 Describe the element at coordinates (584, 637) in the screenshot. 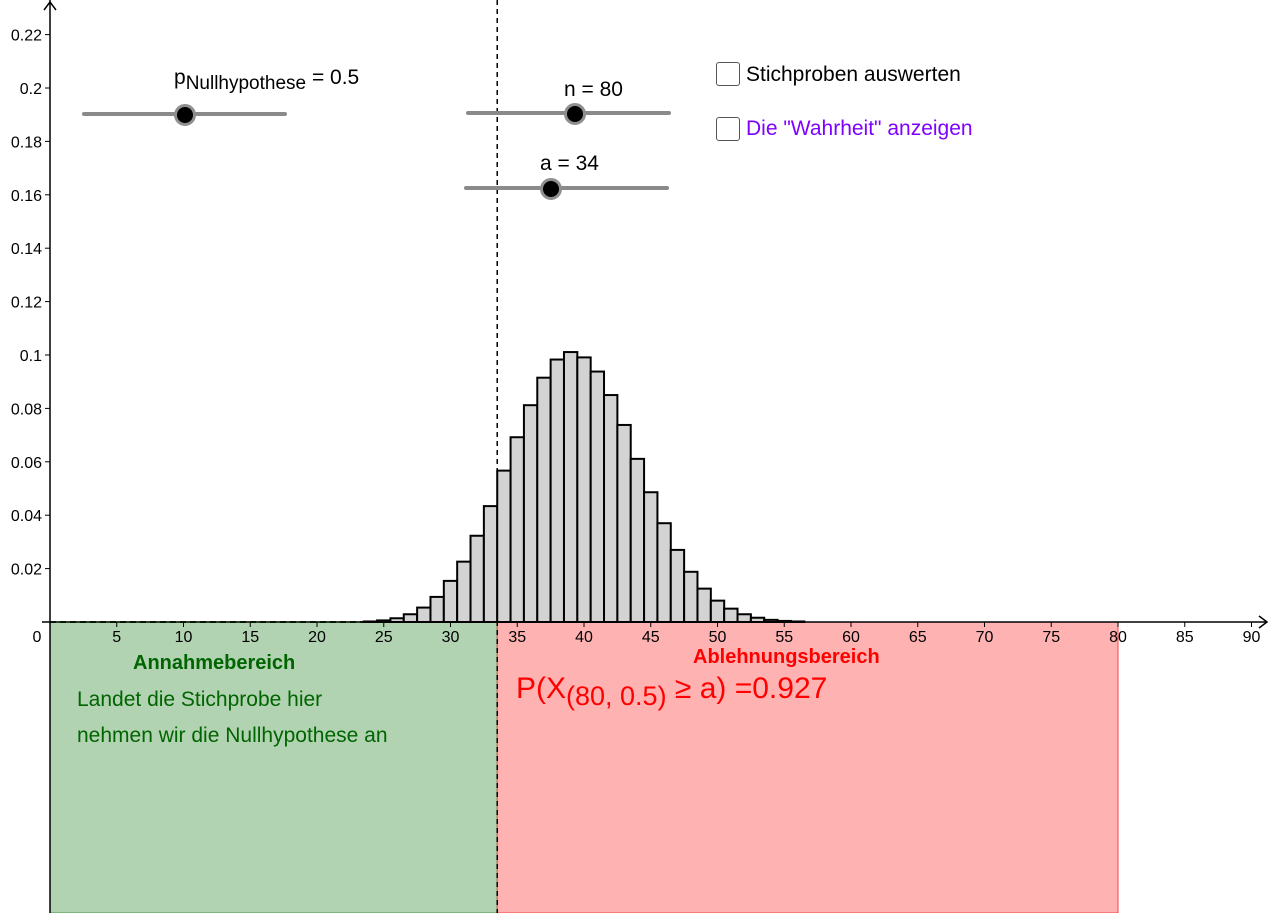

I see `x-tick-label: 40` at that location.